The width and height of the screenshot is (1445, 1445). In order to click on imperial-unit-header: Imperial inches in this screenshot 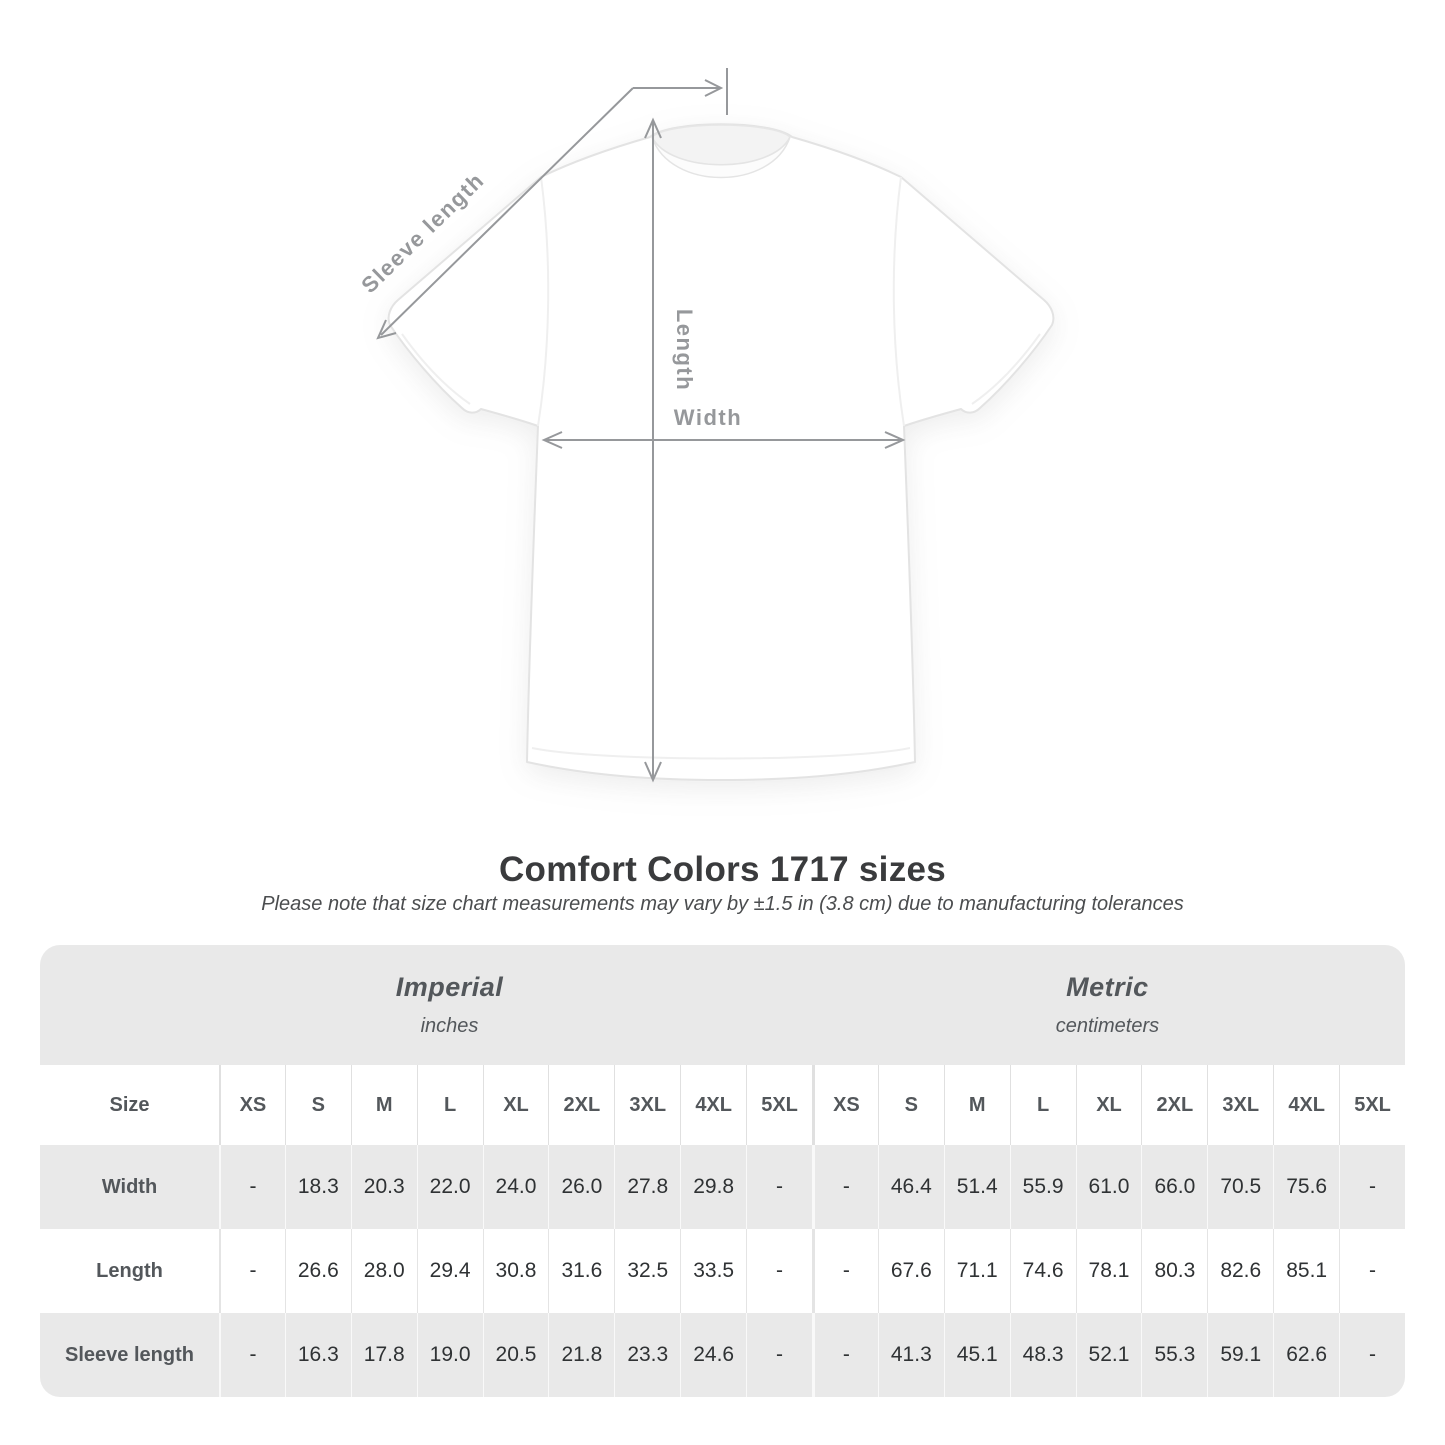, I will do `click(450, 1005)`.